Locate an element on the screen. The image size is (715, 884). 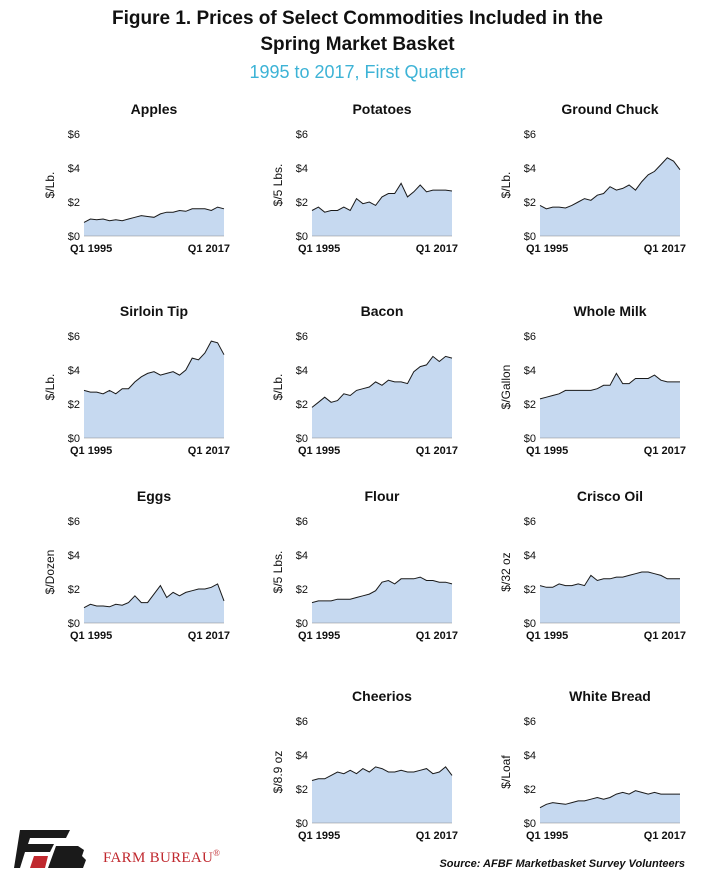
chart-svg: Flour $0 $2 $4 $6 $/5 Lbs. Q1 1995 Q1 2017 is located at coordinates (364, 565).